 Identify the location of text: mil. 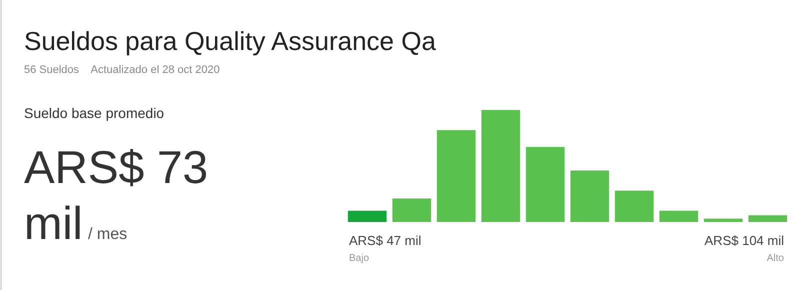
(53, 223).